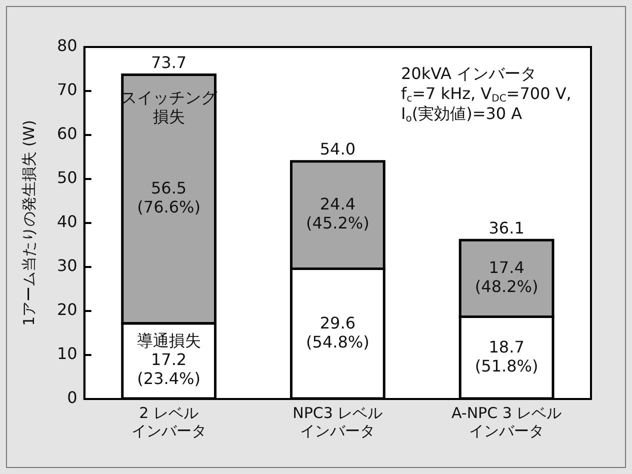 This screenshot has height=474, width=632. Describe the element at coordinates (67, 178) in the screenshot. I see `y-tick-label: 50` at that location.